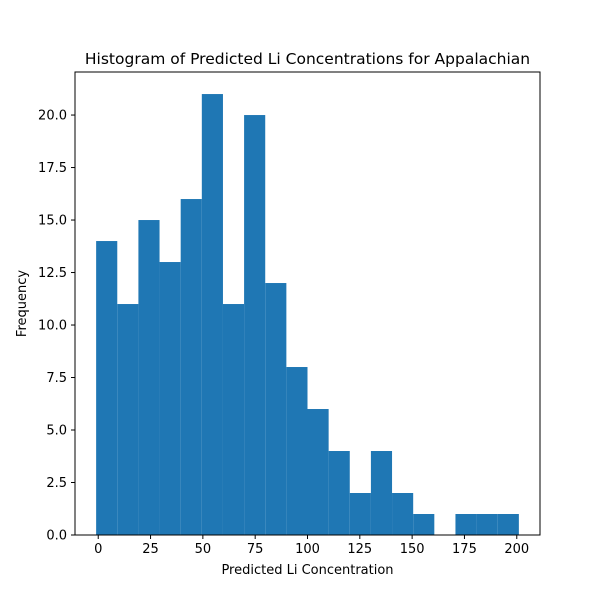 Image resolution: width=600 pixels, height=600 pixels. What do you see at coordinates (52, 116) in the screenshot?
I see `y-tick-label: 20.0` at bounding box center [52, 116].